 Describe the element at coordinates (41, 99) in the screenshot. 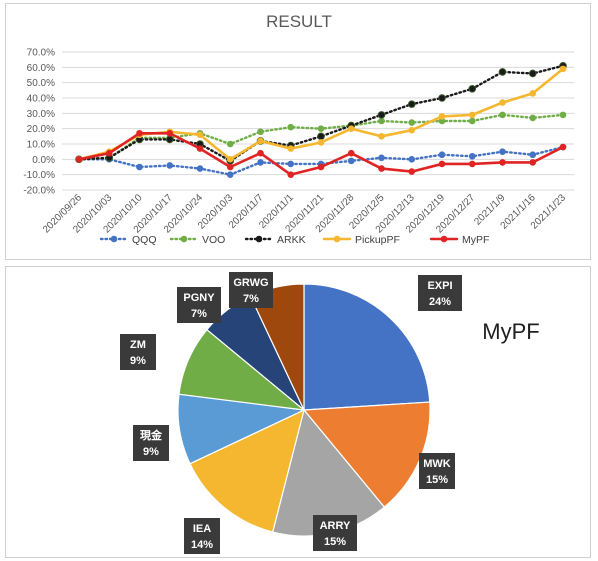

I see `y-tick-label: 40.0%` at that location.